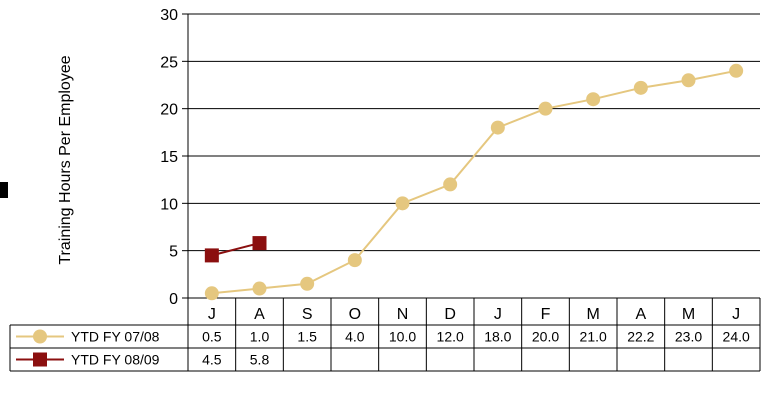  What do you see at coordinates (40, 359) in the screenshot?
I see `legend-marker-square` at bounding box center [40, 359].